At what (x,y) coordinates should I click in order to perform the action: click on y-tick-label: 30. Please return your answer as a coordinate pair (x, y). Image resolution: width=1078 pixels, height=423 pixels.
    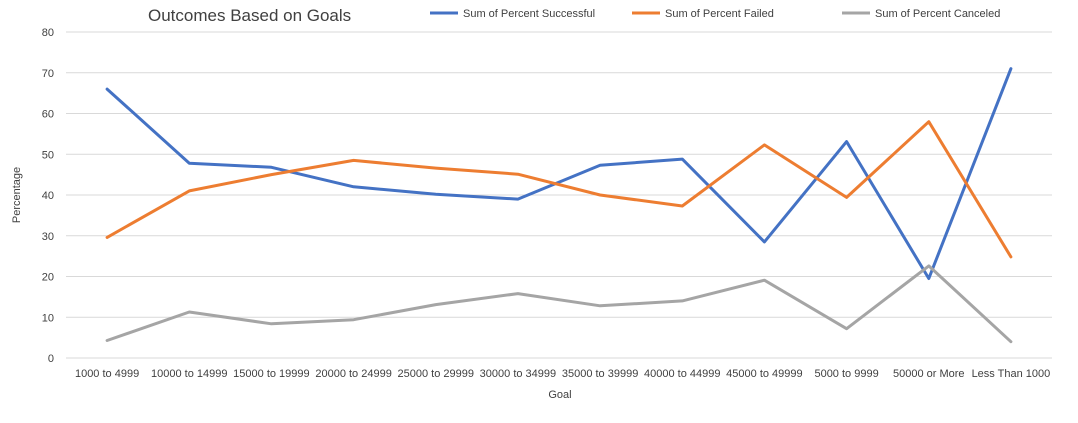
    Looking at the image, I should click on (48, 237).